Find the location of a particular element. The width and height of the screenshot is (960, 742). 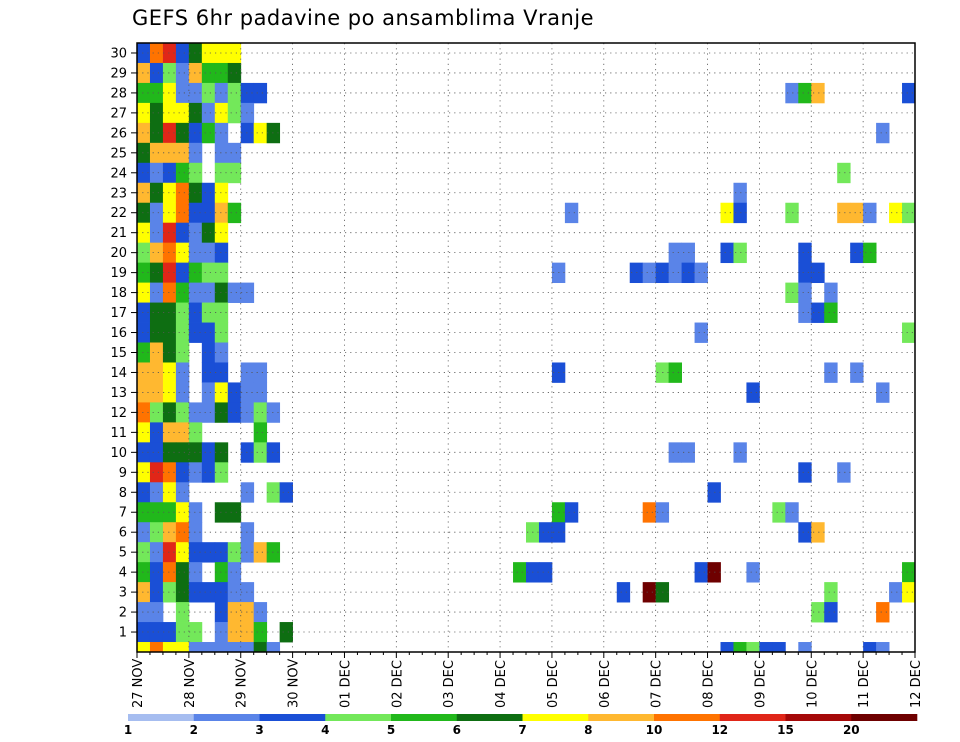

colorbar-label: 4 is located at coordinates (325, 730).